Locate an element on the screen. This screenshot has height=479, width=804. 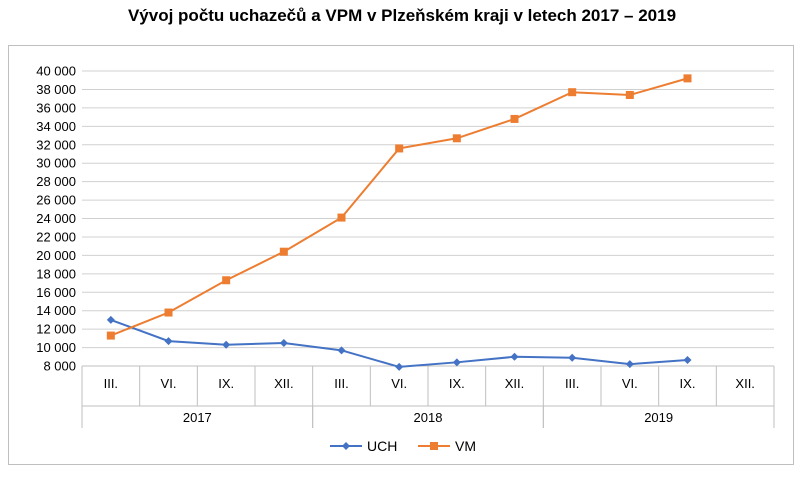
y-tick-label: 8 000 is located at coordinates (59, 366).